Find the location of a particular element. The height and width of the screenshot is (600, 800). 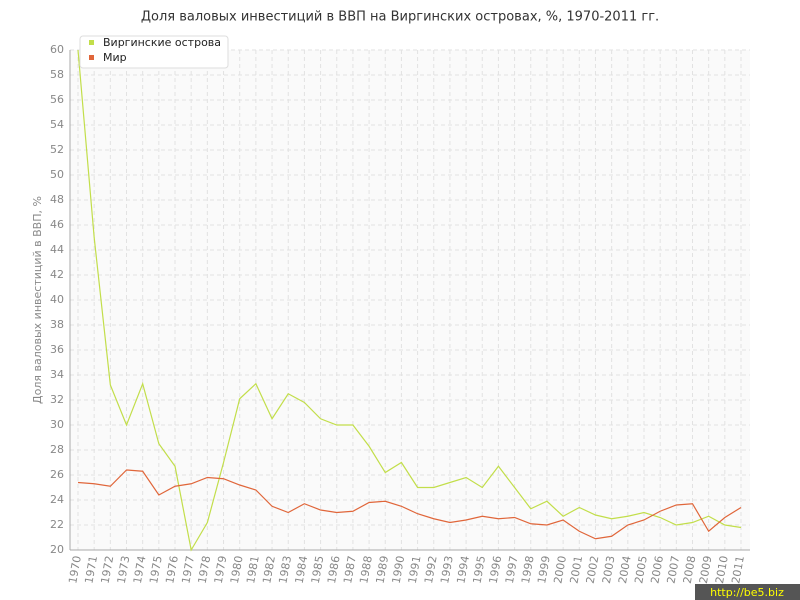

y-tick-label: 58 is located at coordinates (57, 74).